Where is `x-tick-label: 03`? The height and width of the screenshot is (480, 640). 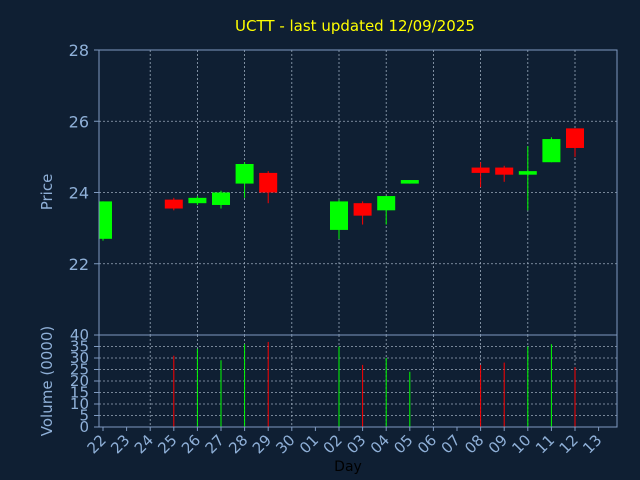
x-tick-label: 03 is located at coordinates (356, 444).